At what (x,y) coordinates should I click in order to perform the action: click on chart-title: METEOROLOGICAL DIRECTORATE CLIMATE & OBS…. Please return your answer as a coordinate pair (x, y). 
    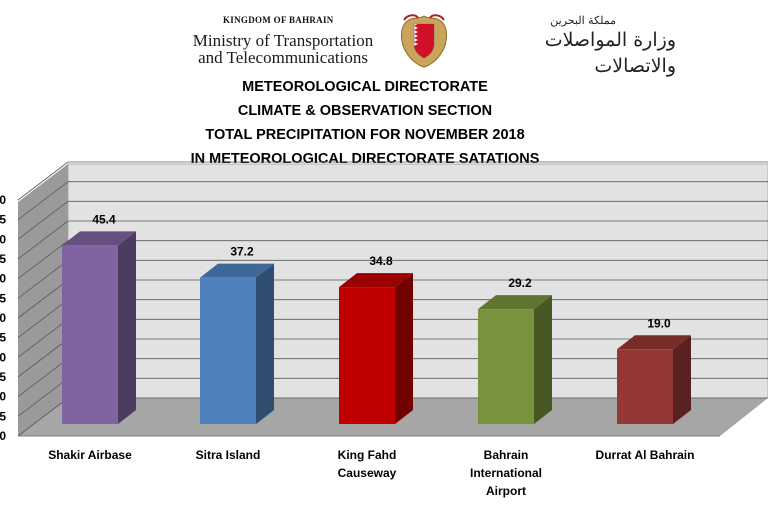
    Looking at the image, I should click on (365, 123).